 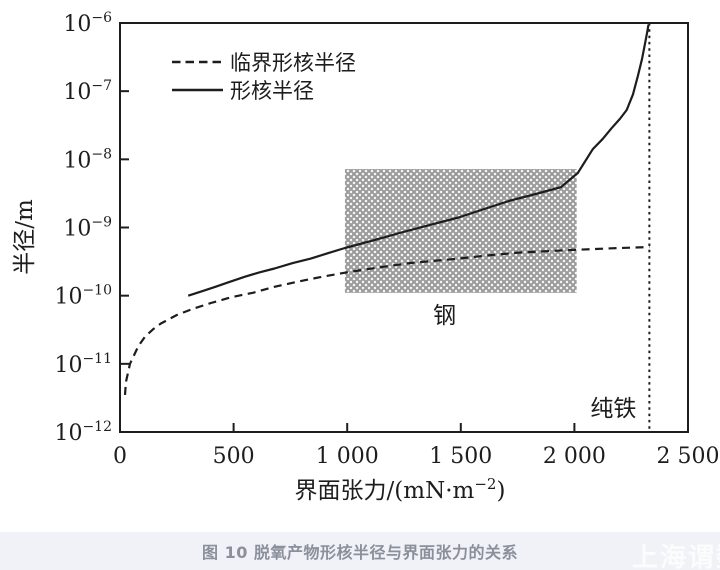 What do you see at coordinates (613, 409) in the screenshot?
I see `pure-iron-label: 纯铁` at bounding box center [613, 409].